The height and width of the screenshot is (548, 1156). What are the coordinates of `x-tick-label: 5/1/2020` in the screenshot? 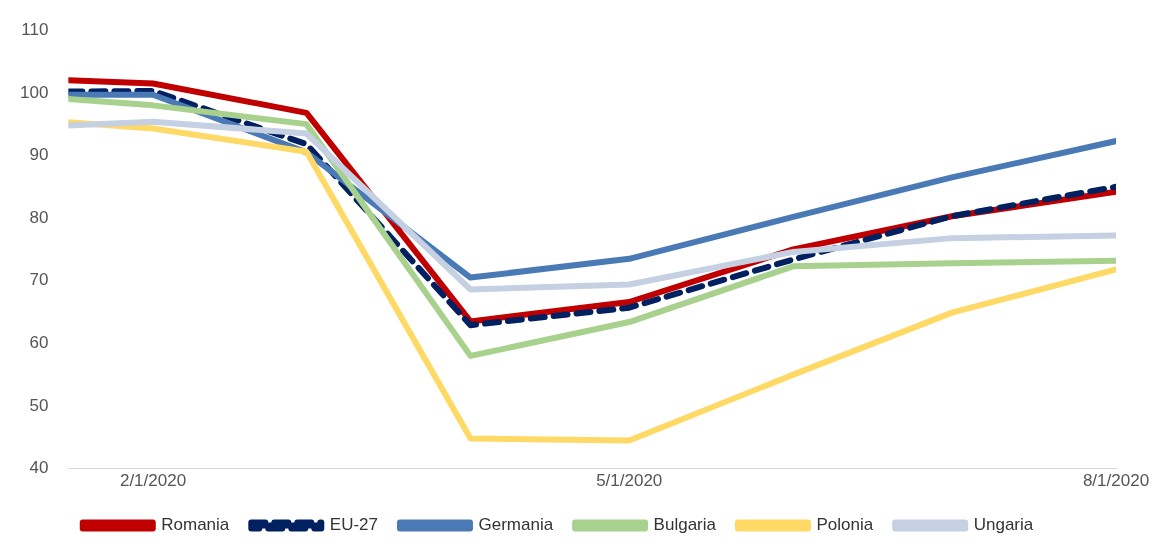 It's located at (629, 481).